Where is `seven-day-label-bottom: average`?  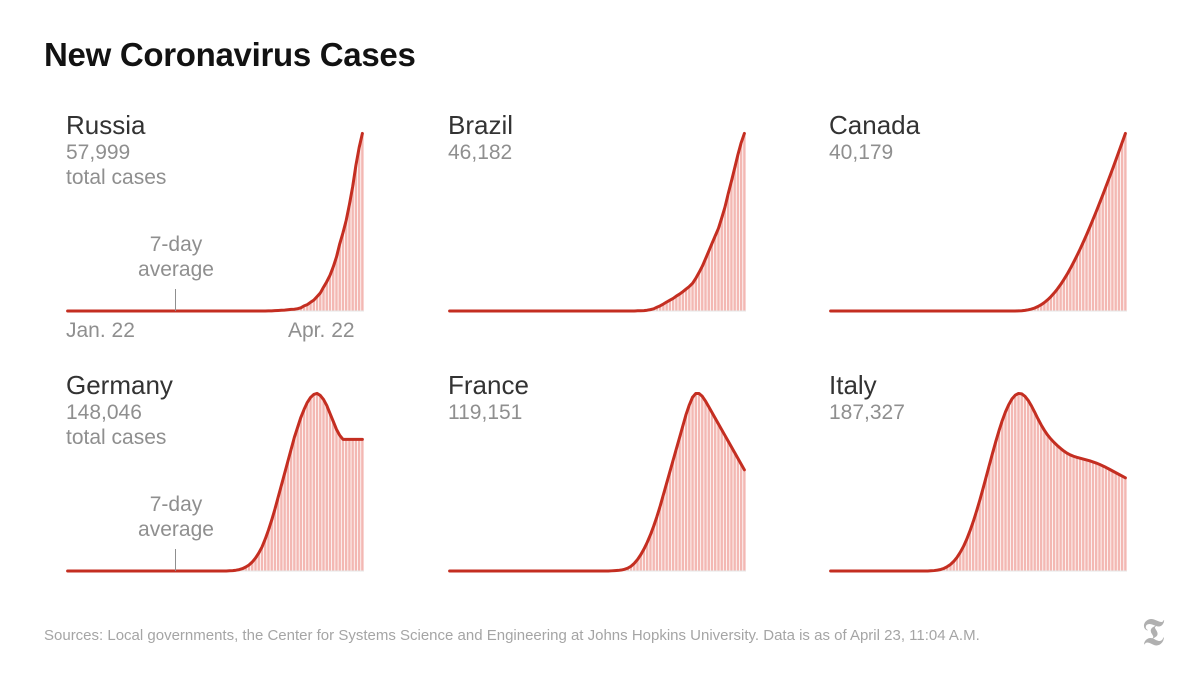
seven-day-label-bottom: average is located at coordinates (176, 529).